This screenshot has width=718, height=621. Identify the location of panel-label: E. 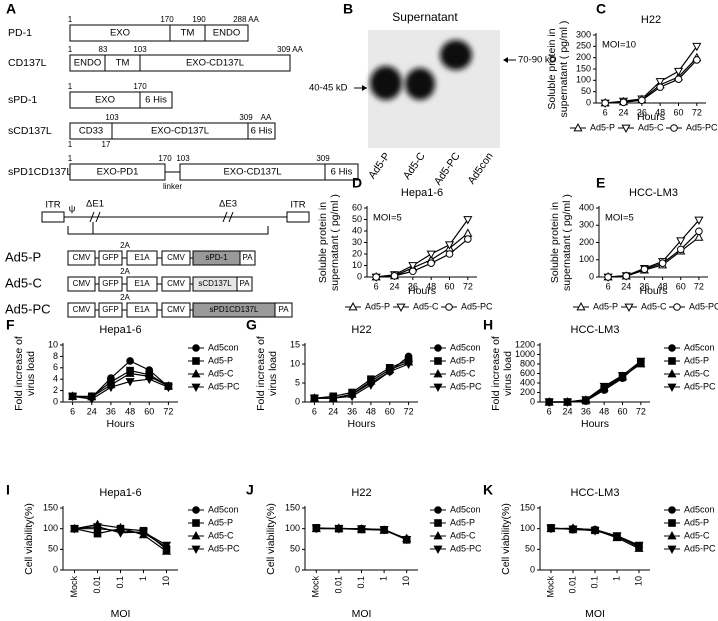
(600, 183).